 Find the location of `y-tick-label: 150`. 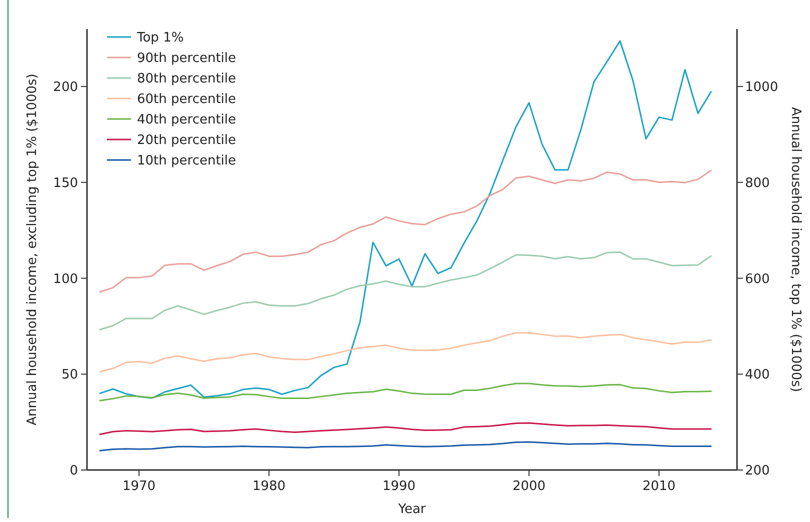

y-tick-label: 150 is located at coordinates (65, 183).